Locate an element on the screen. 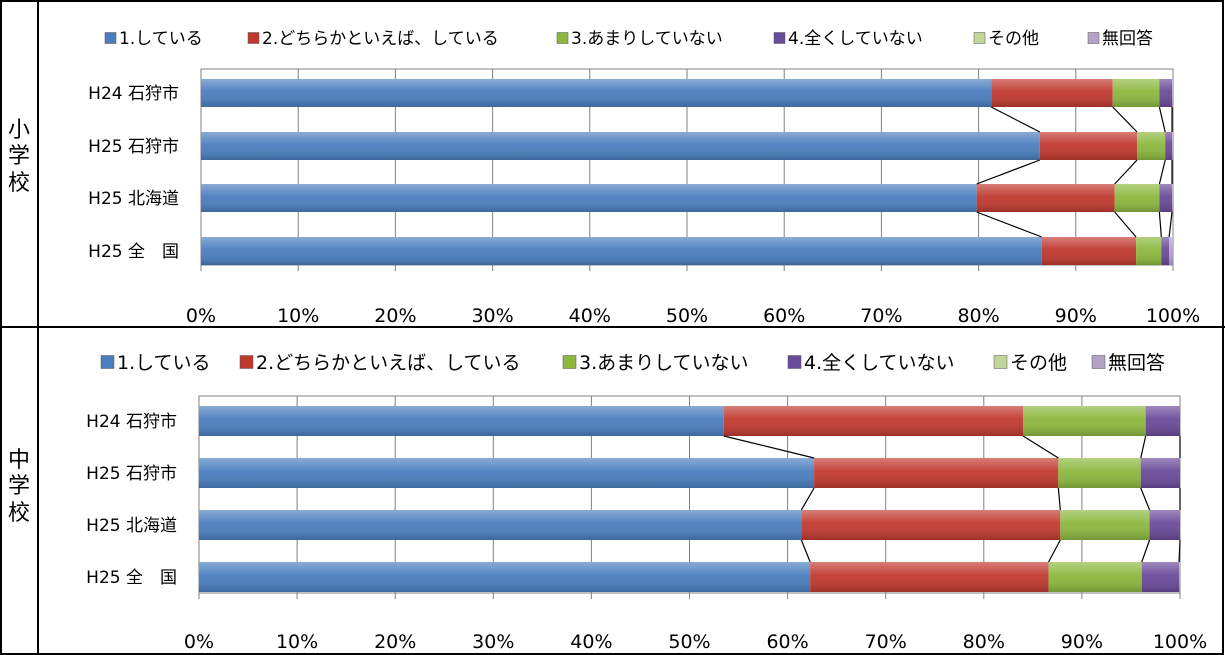 The image size is (1225, 655). legend-label: 2.どちらかといえば、している is located at coordinates (388, 363).